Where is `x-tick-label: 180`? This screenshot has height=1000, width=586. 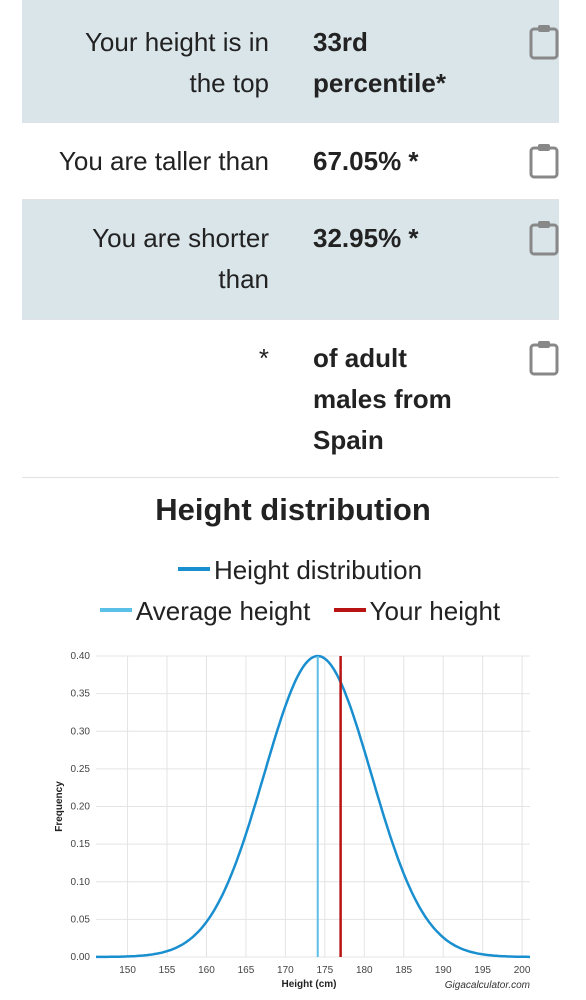
x-tick-label: 180 is located at coordinates (364, 970).